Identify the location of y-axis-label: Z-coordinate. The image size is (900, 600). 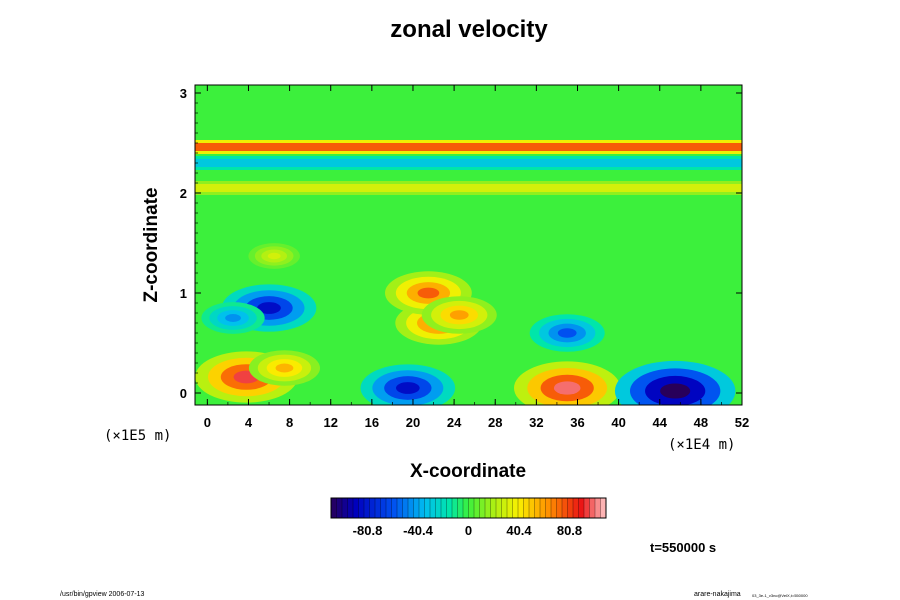
(151, 244).